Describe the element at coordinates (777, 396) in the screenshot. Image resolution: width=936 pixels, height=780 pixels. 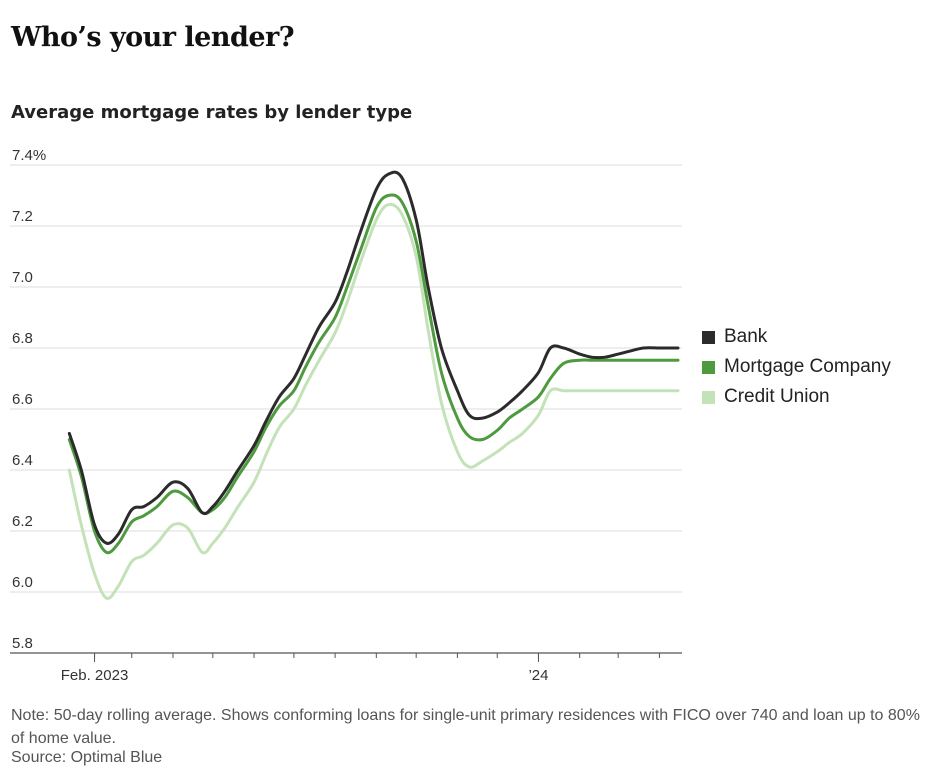
I see `legend-label-credit-union: Credit Union` at that location.